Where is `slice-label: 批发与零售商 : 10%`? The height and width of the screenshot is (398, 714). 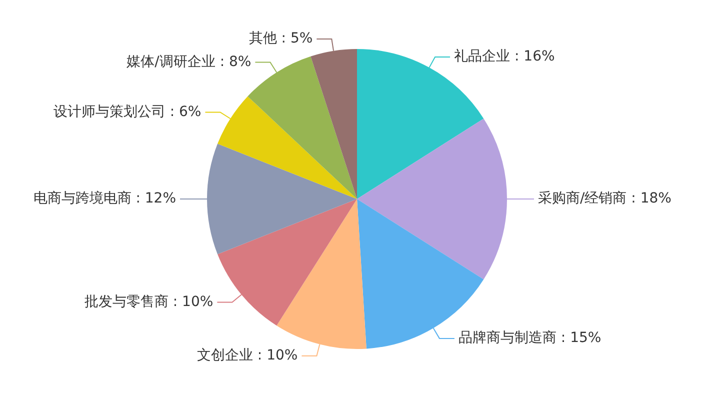
slice-label: 批发与零售商 : 10% is located at coordinates (149, 302).